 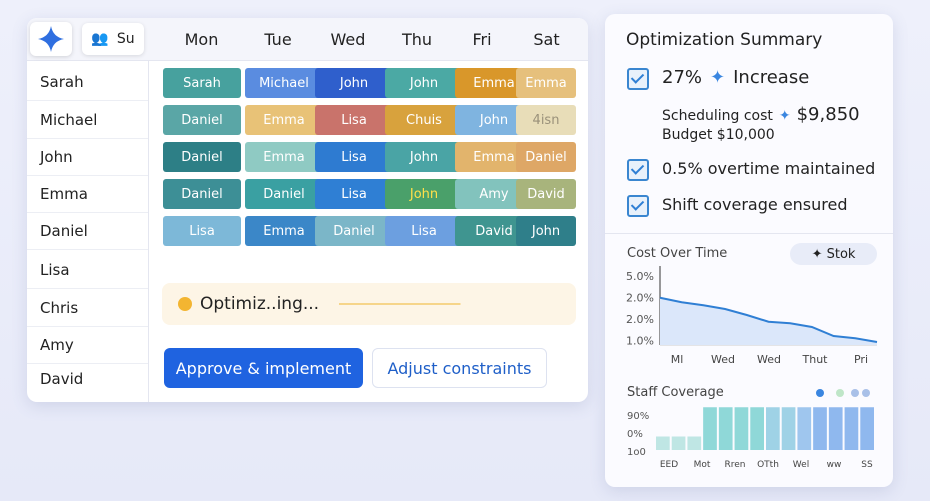 I want to click on shift-cell: Michael, so click(x=284, y=83).